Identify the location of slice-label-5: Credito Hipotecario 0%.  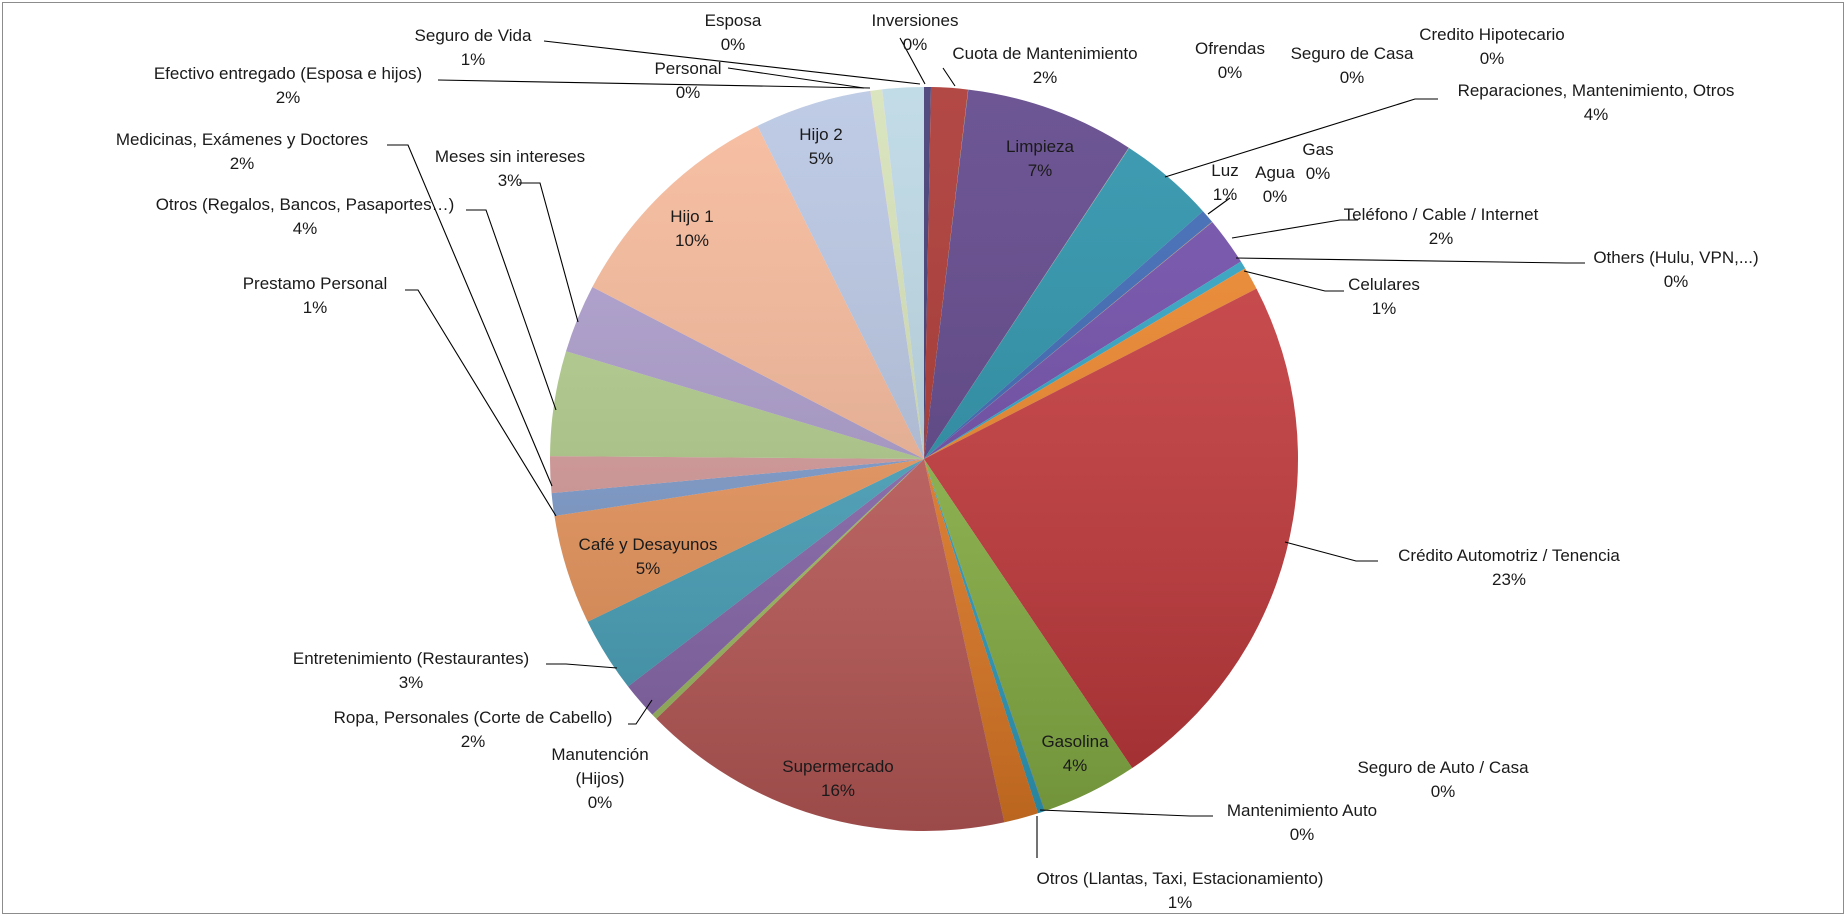
(1492, 46).